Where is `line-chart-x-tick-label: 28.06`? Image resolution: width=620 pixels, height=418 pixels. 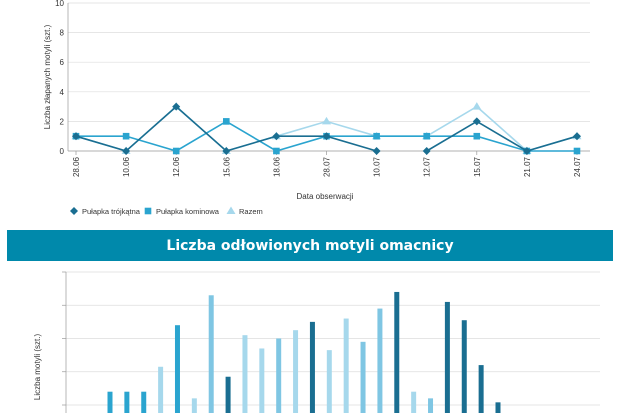
line-chart-x-tick-label: 28.06 is located at coordinates (76, 166).